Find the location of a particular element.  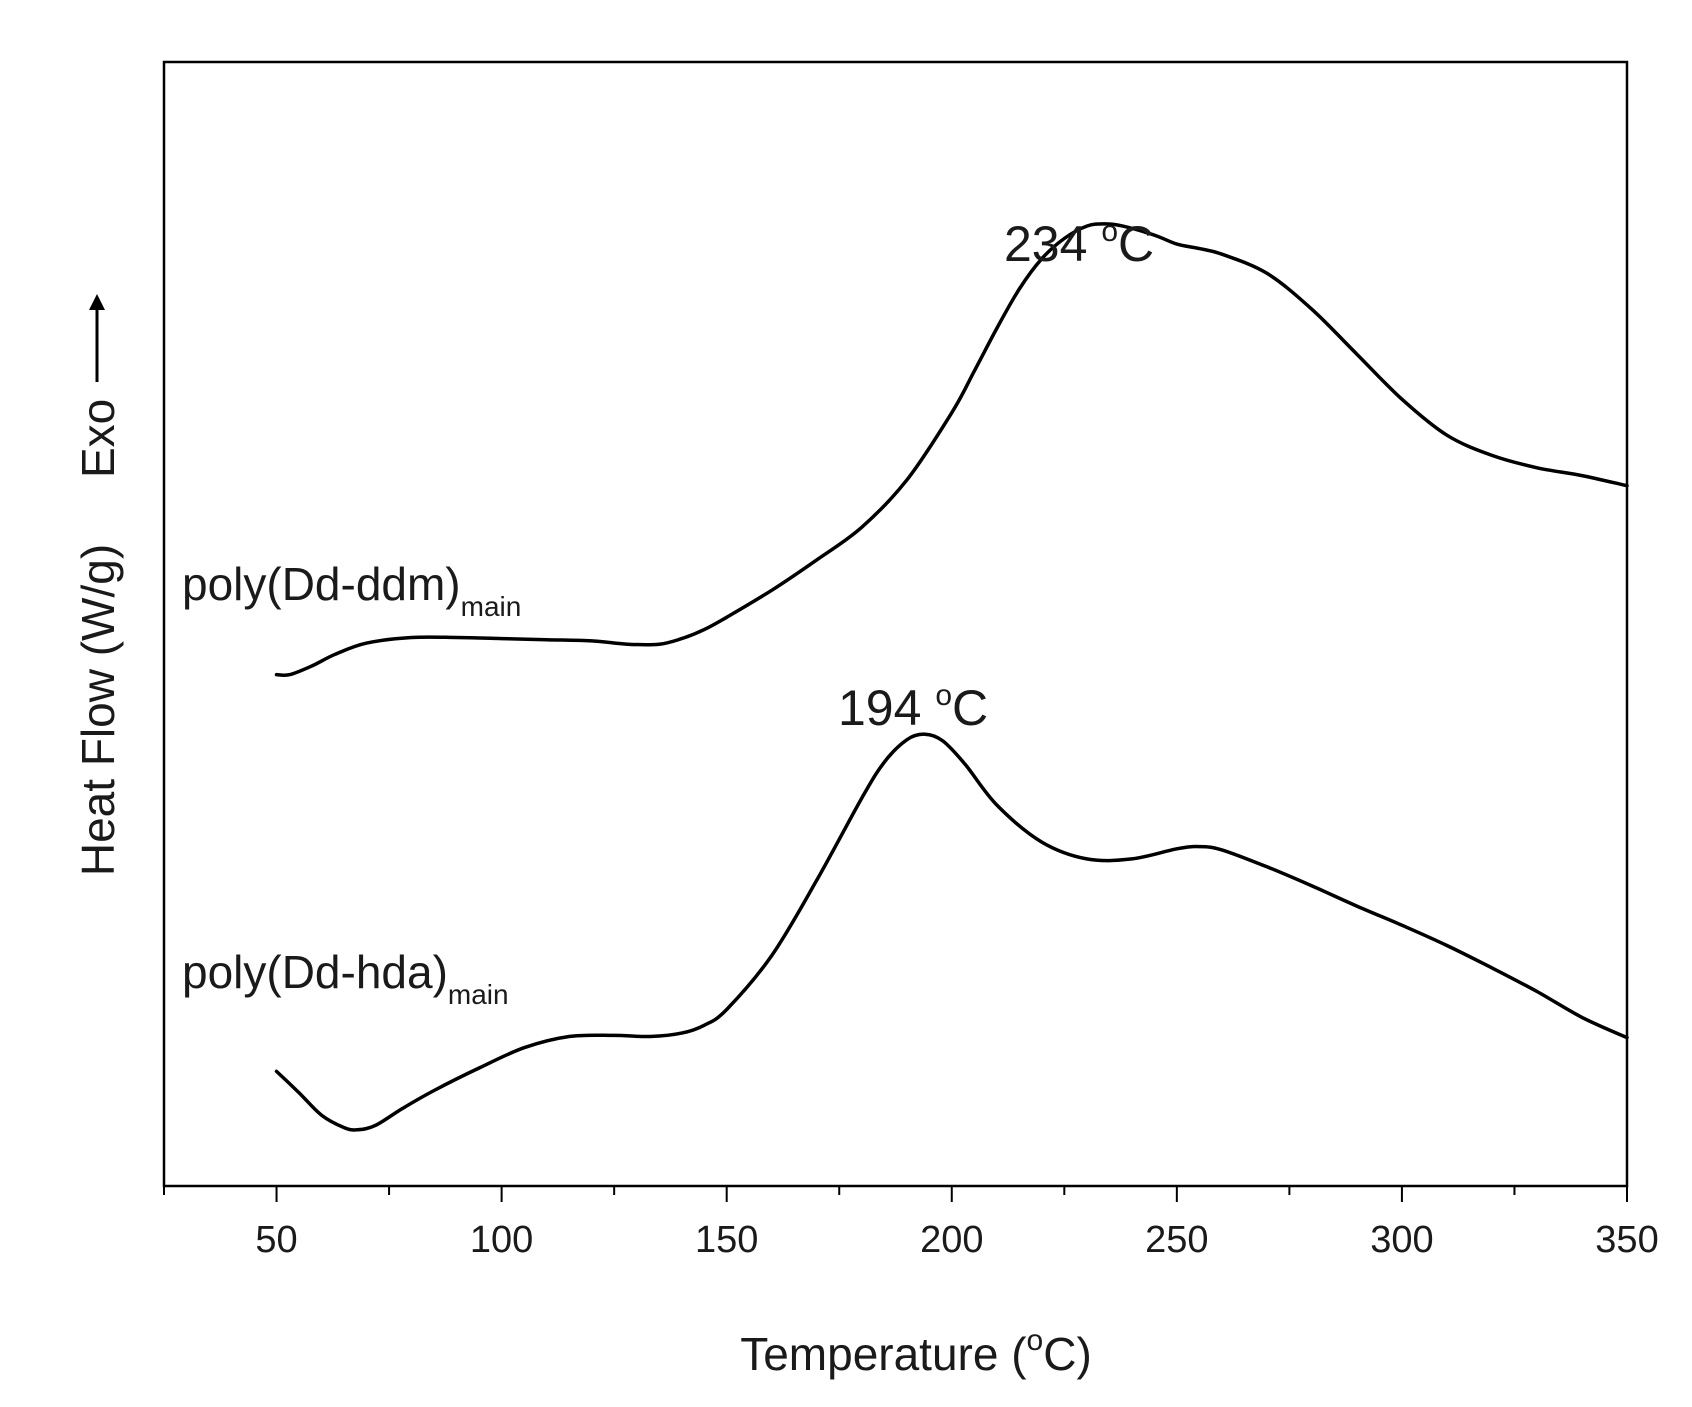

y-axis-direction-label: Exo is located at coordinates (98, 438).